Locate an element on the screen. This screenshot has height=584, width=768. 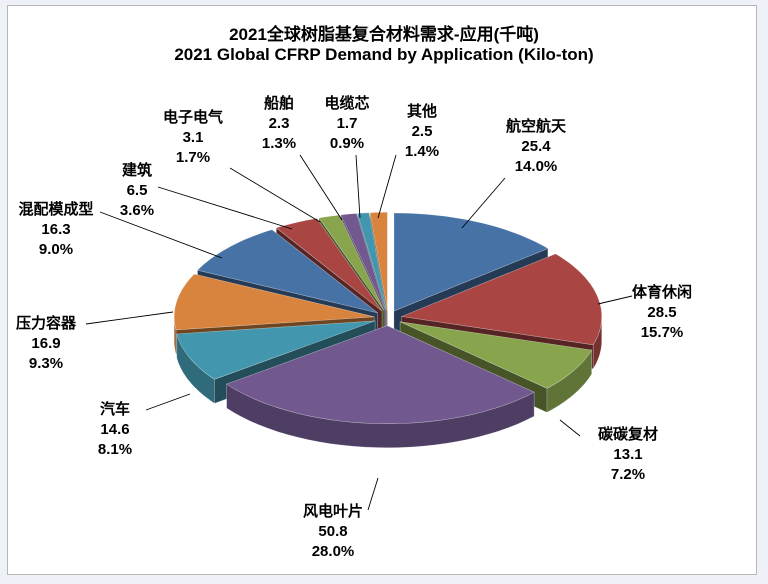
data-label-label: 混配模成型 is located at coordinates (56, 209).